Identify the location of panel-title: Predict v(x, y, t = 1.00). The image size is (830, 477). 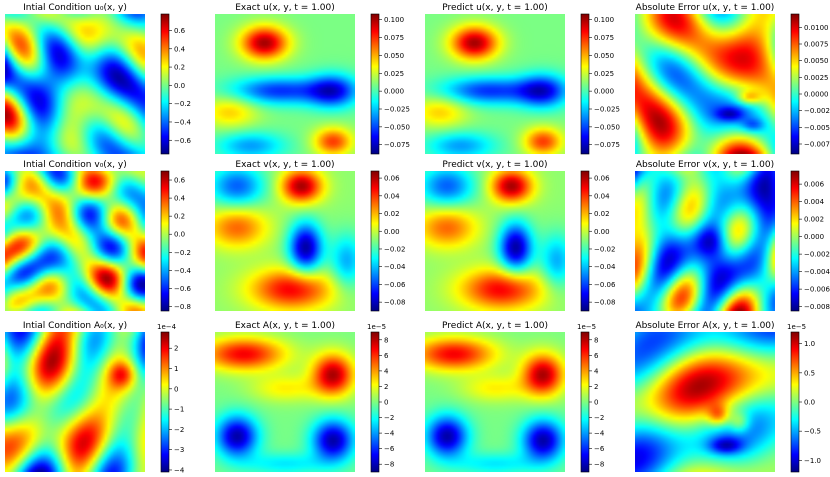
(494, 165).